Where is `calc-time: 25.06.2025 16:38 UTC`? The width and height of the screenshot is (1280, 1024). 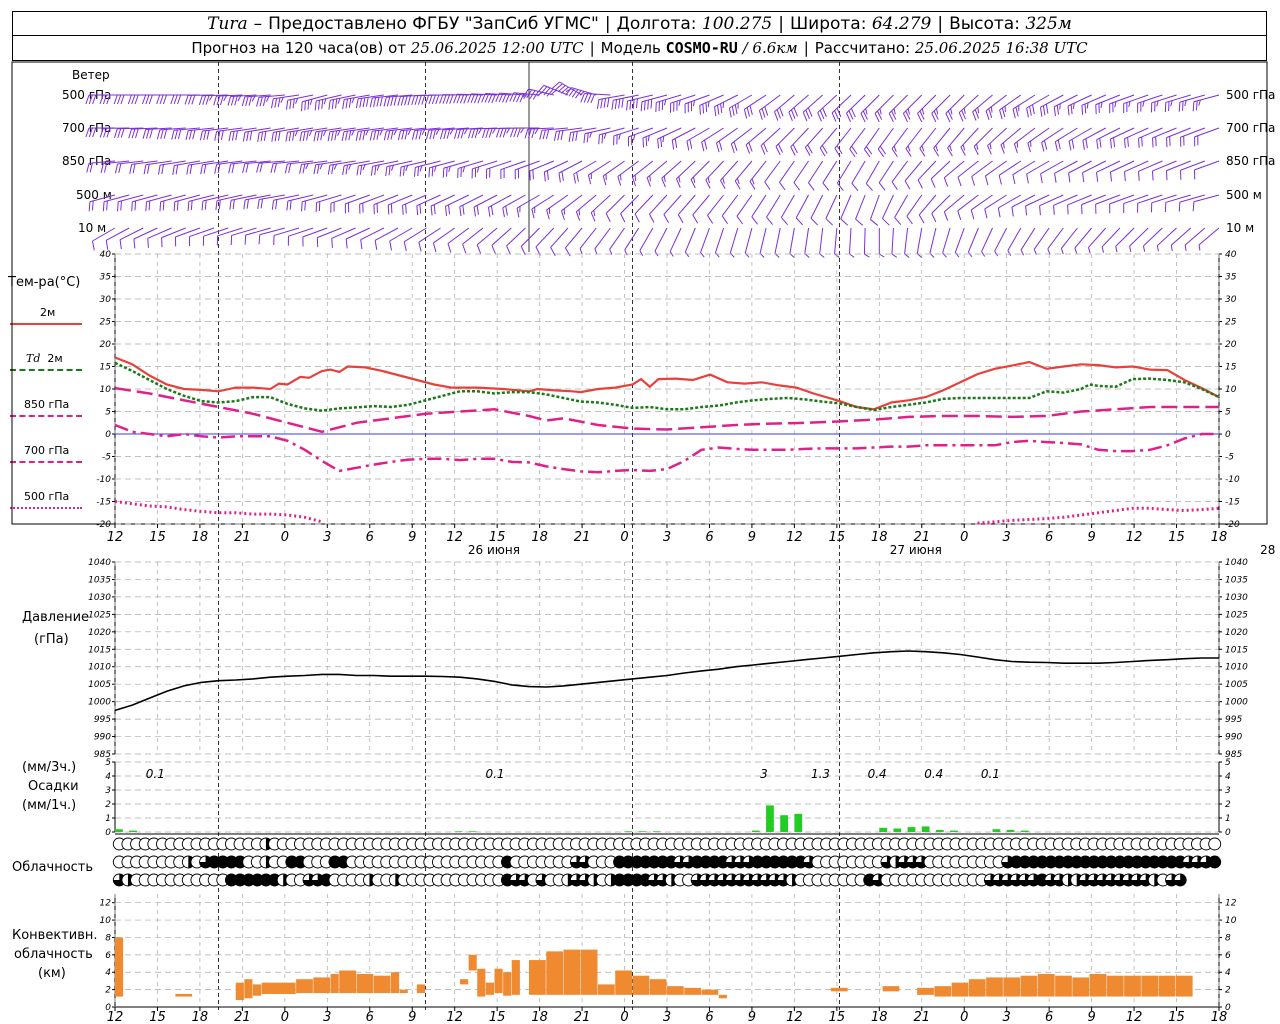
calc-time: 25.06.2025 16:38 UTC is located at coordinates (1001, 48).